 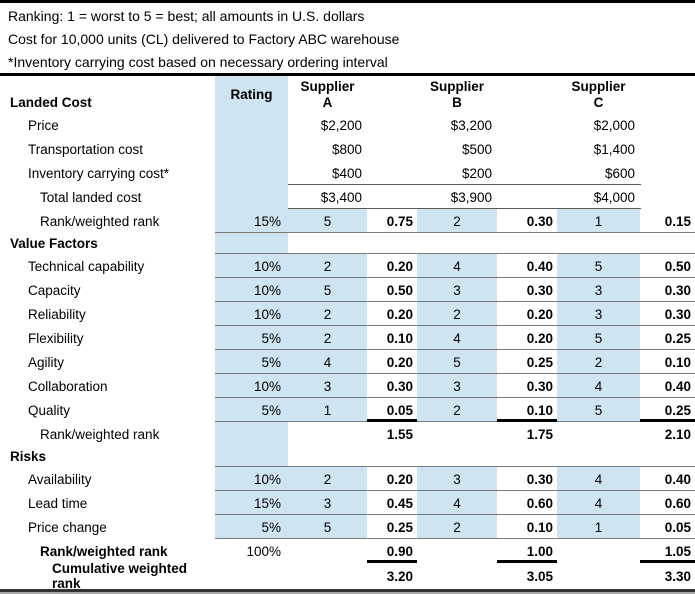 I want to click on money-cell-supplier-c: $600, so click(x=619, y=173).